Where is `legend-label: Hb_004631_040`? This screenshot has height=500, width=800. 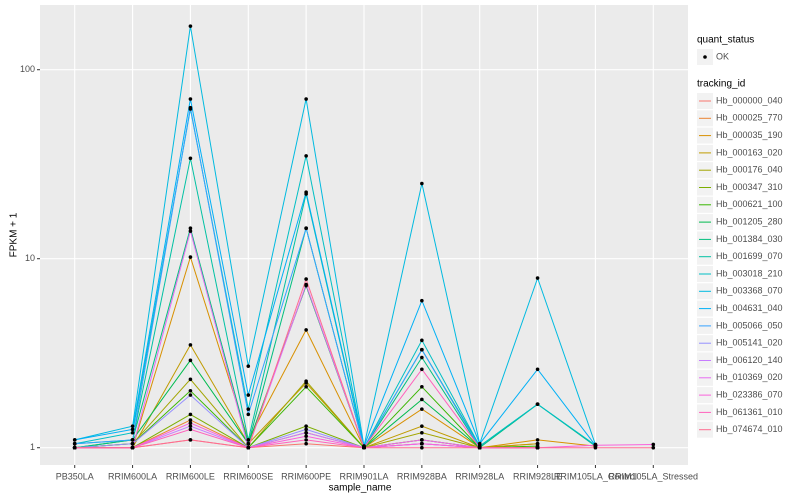 legend-label: Hb_004631_040 is located at coordinates (749, 308).